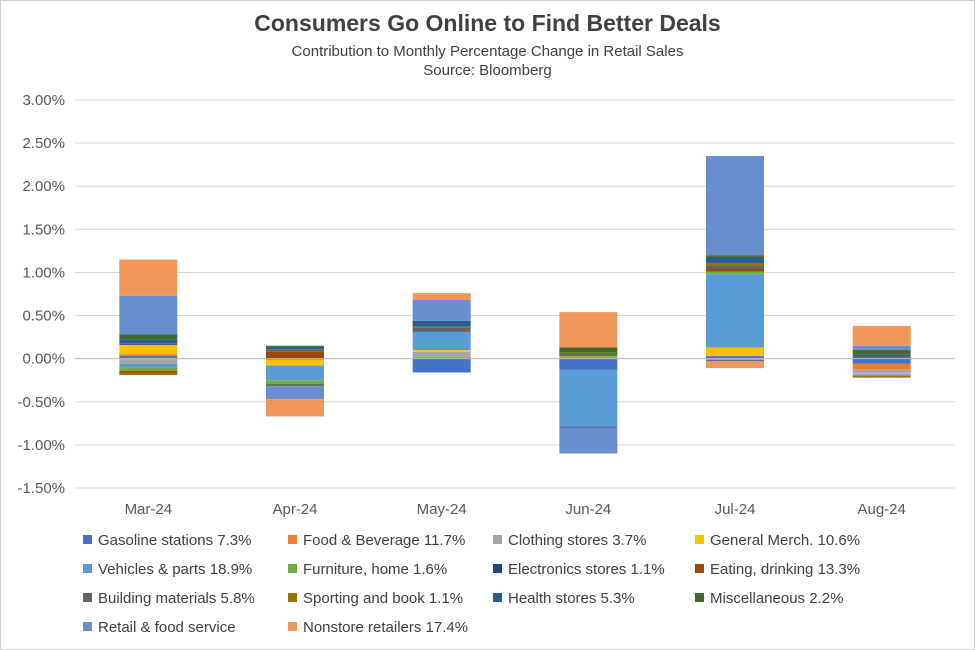  I want to click on chart-title: Consumers Go Online to Find Better Deals, so click(487, 23).